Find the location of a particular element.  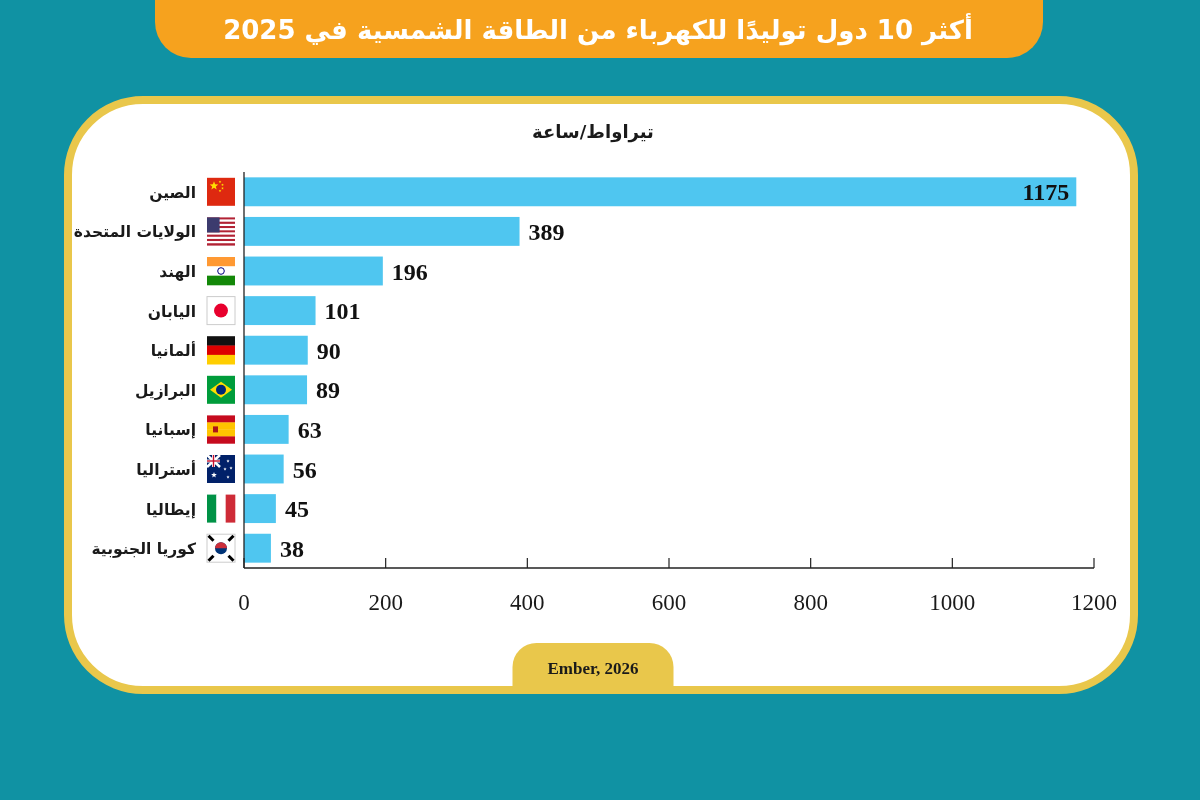

tick-label: 1200 is located at coordinates (1094, 602).